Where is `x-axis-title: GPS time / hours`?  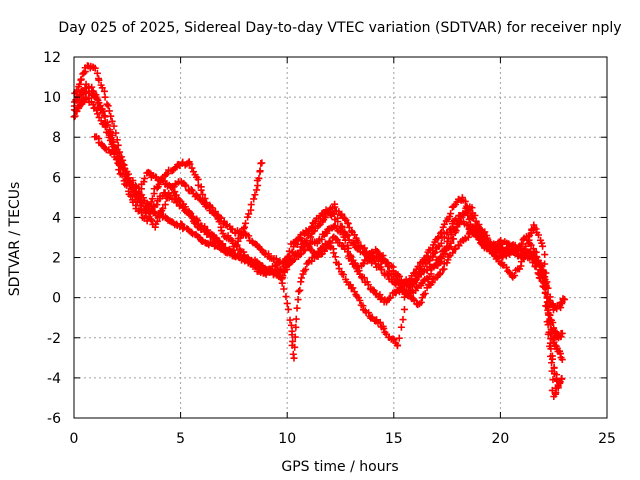 x-axis-title: GPS time / hours is located at coordinates (339, 467).